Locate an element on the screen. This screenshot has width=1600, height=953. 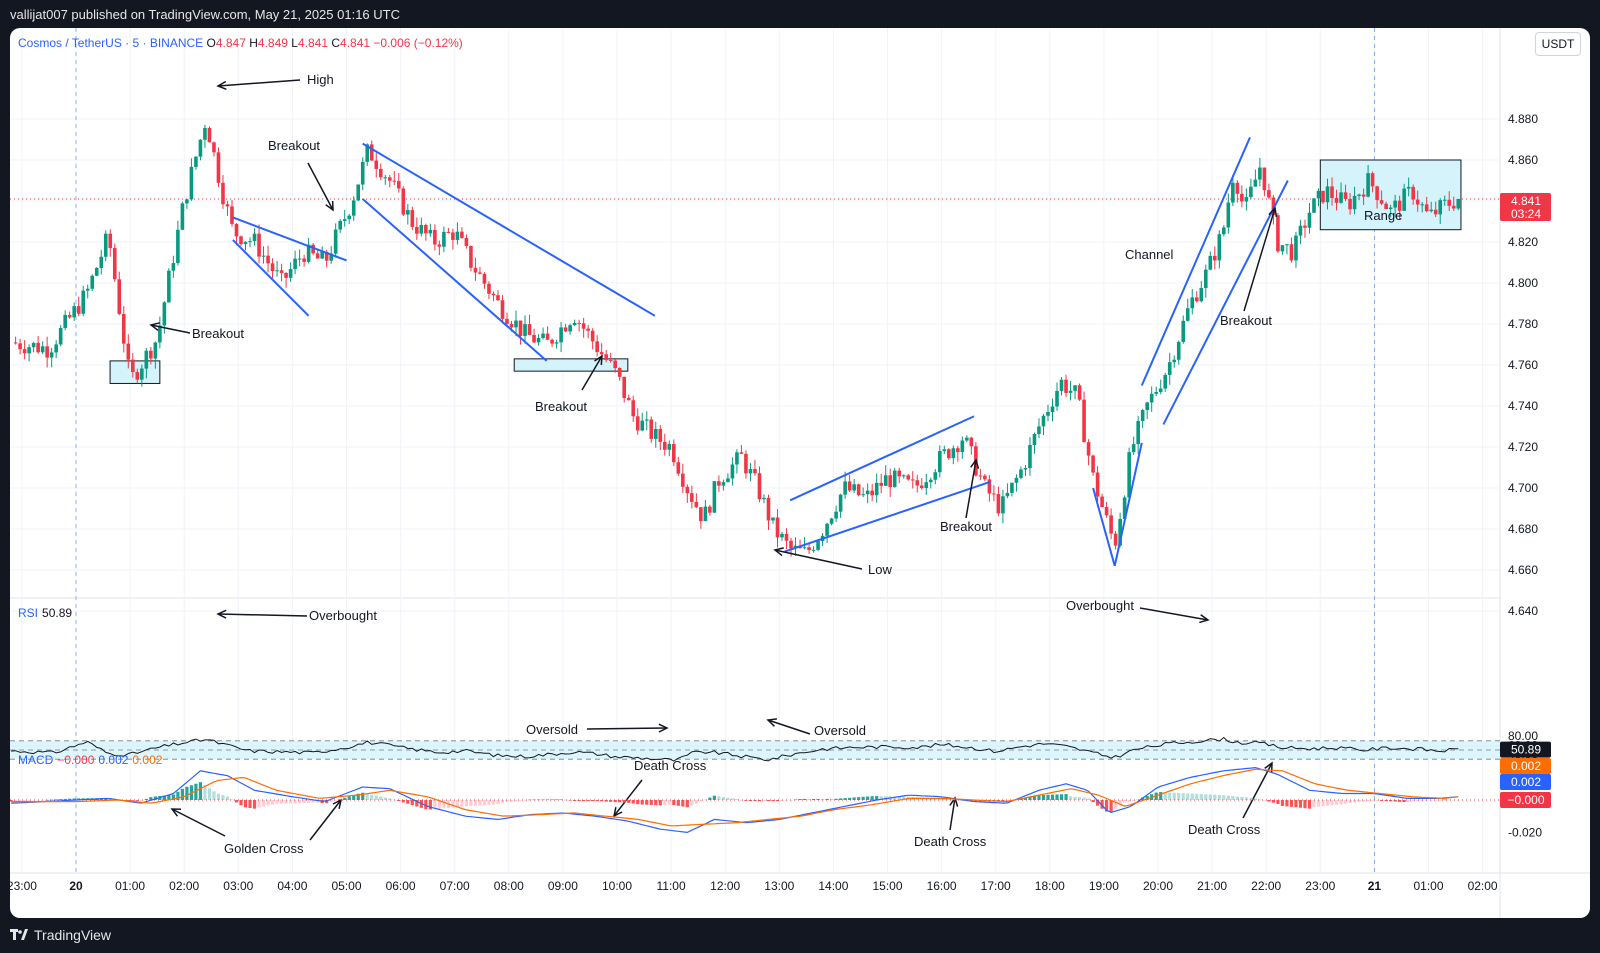
last-price-badge-text: 4.841 is located at coordinates (1526, 201).